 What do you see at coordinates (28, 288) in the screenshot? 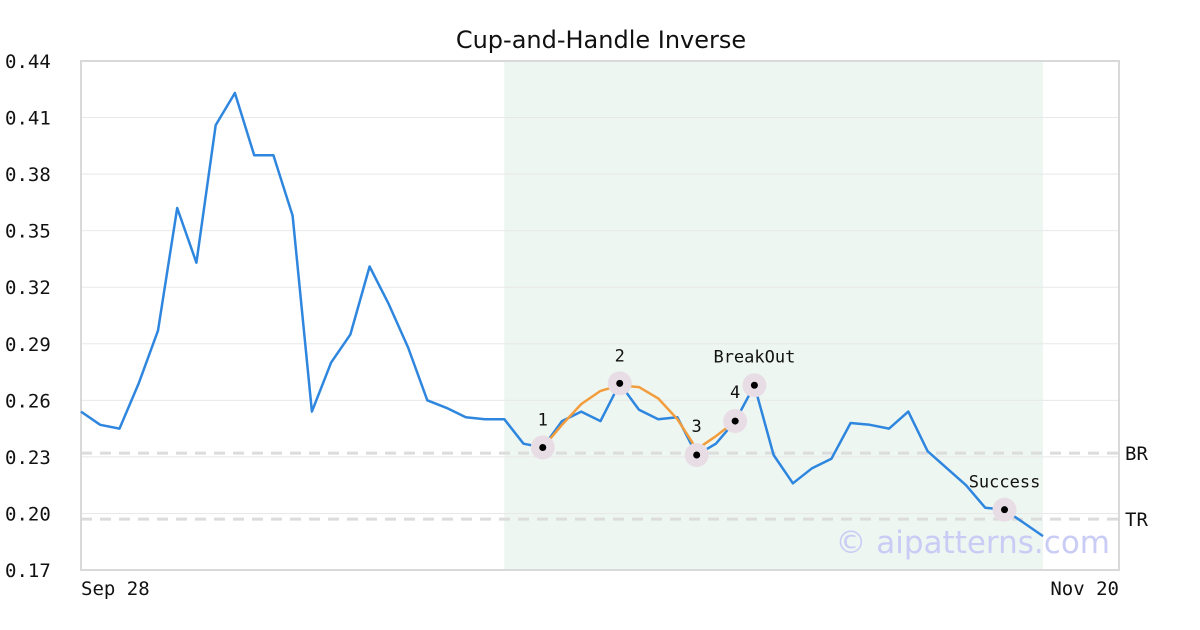
I see `y-tick-label: 0.32` at bounding box center [28, 288].